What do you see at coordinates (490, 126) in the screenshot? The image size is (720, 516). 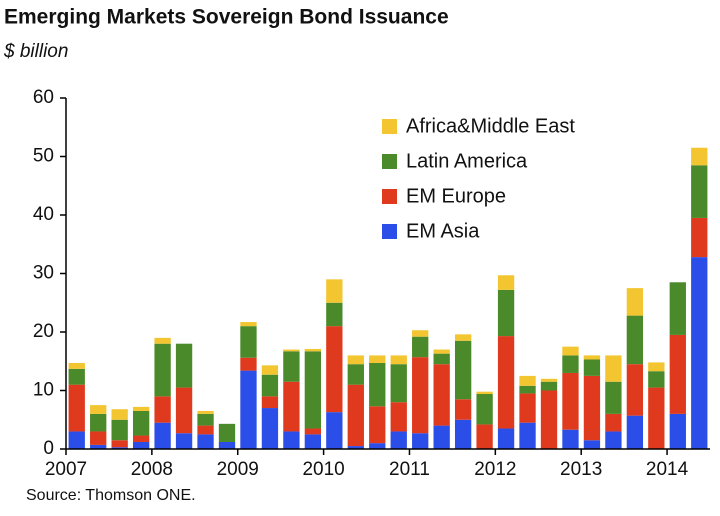 I see `legend-label: Africa&Middle East` at bounding box center [490, 126].